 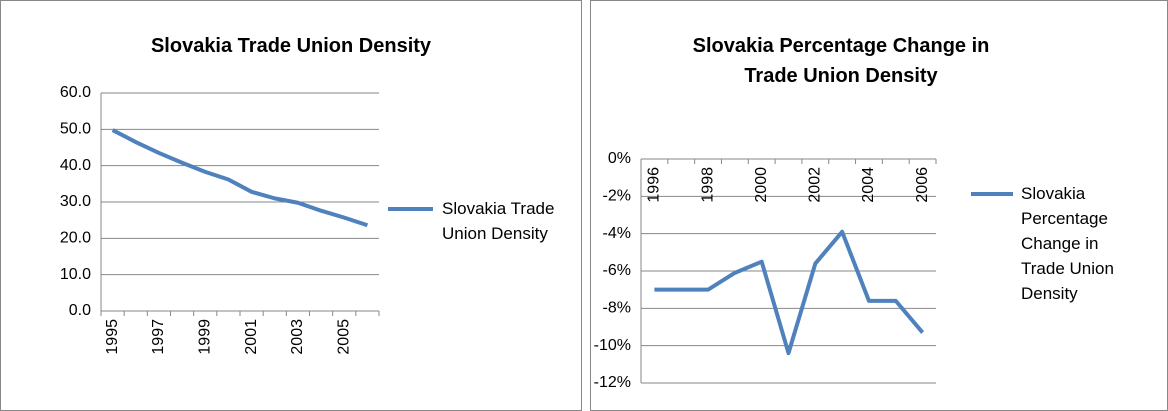 What do you see at coordinates (654, 185) in the screenshot?
I see `x-tick-label: 1996` at bounding box center [654, 185].